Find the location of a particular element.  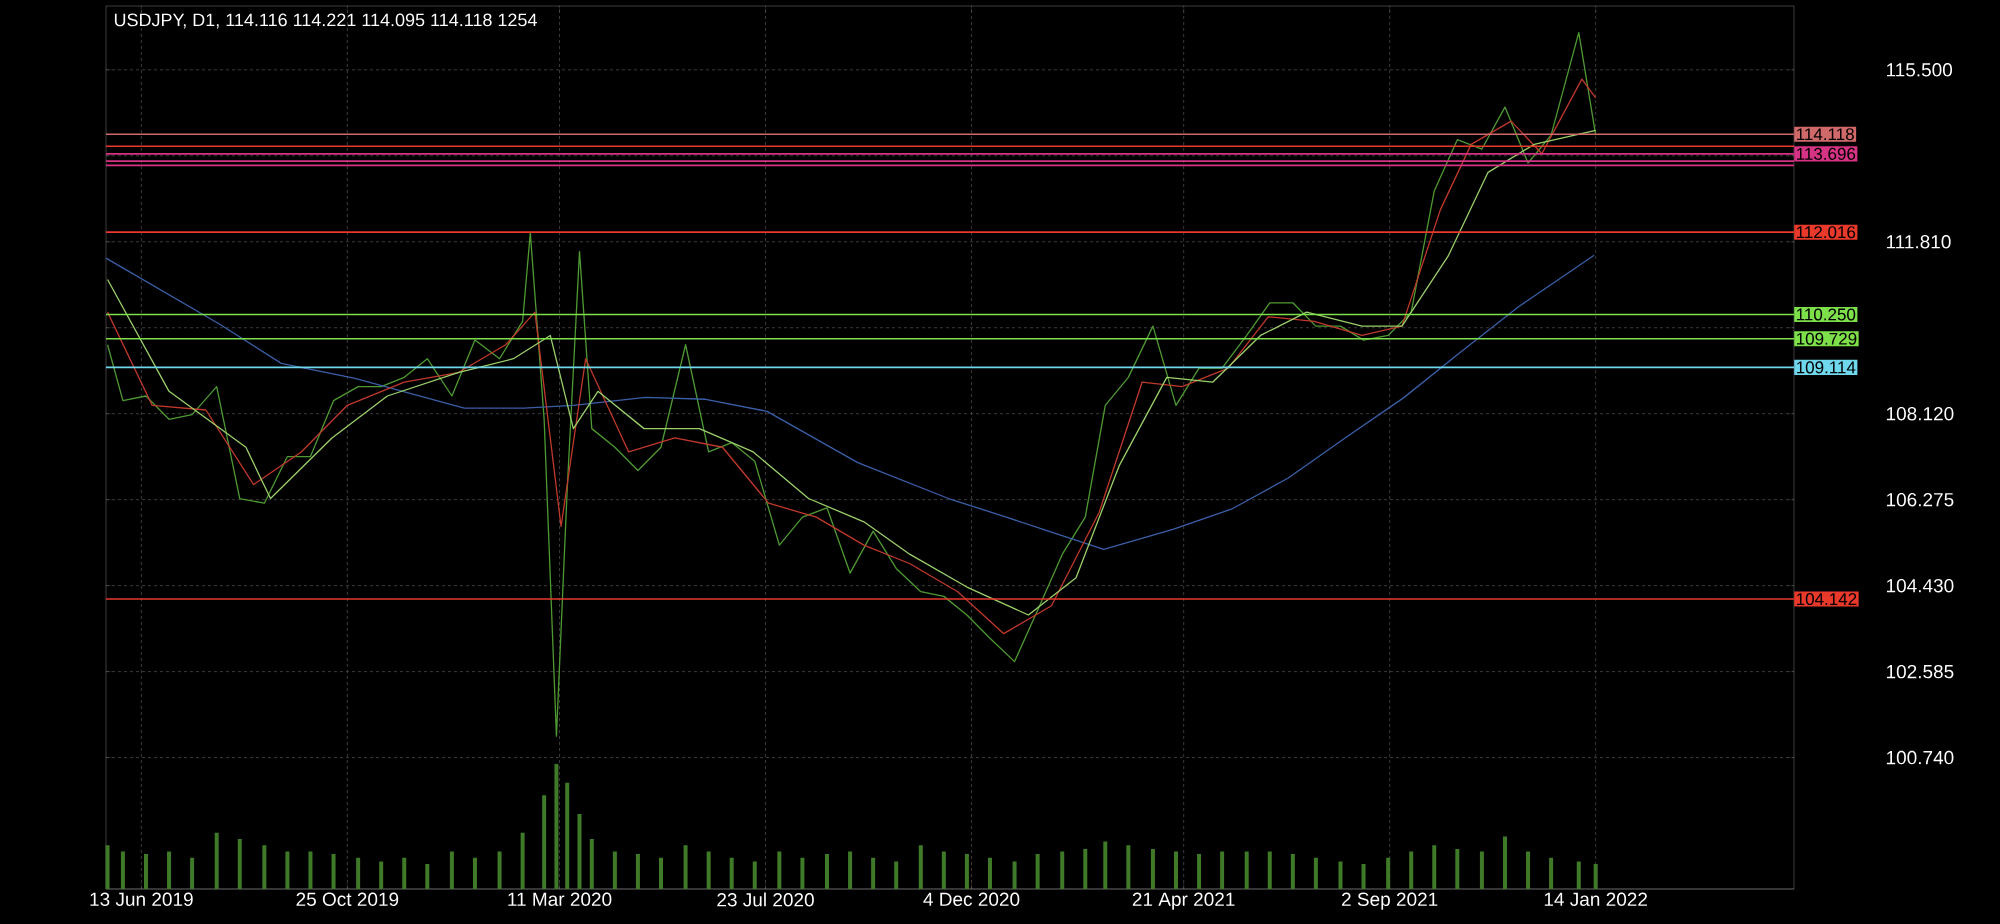

y-tick-label: 108.120 is located at coordinates (1920, 413).